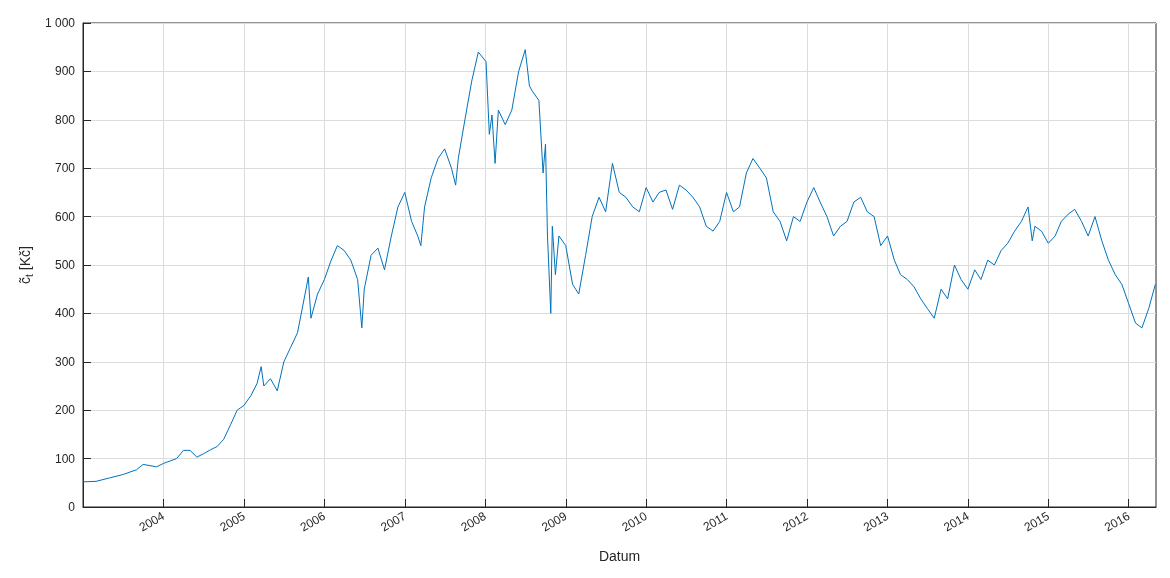 The width and height of the screenshot is (1170, 578). I want to click on x-tick-label: 2013, so click(876, 521).